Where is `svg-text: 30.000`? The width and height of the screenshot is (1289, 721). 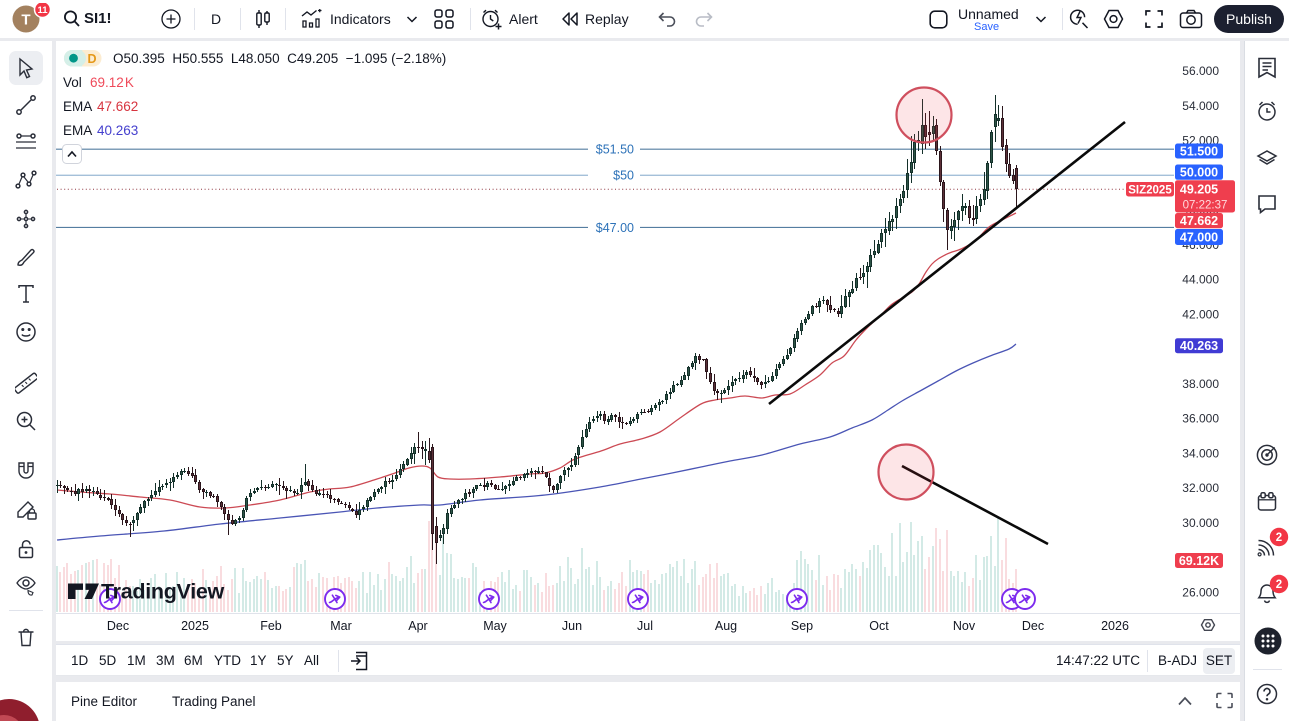
svg-text: 30.000 is located at coordinates (1200, 523).